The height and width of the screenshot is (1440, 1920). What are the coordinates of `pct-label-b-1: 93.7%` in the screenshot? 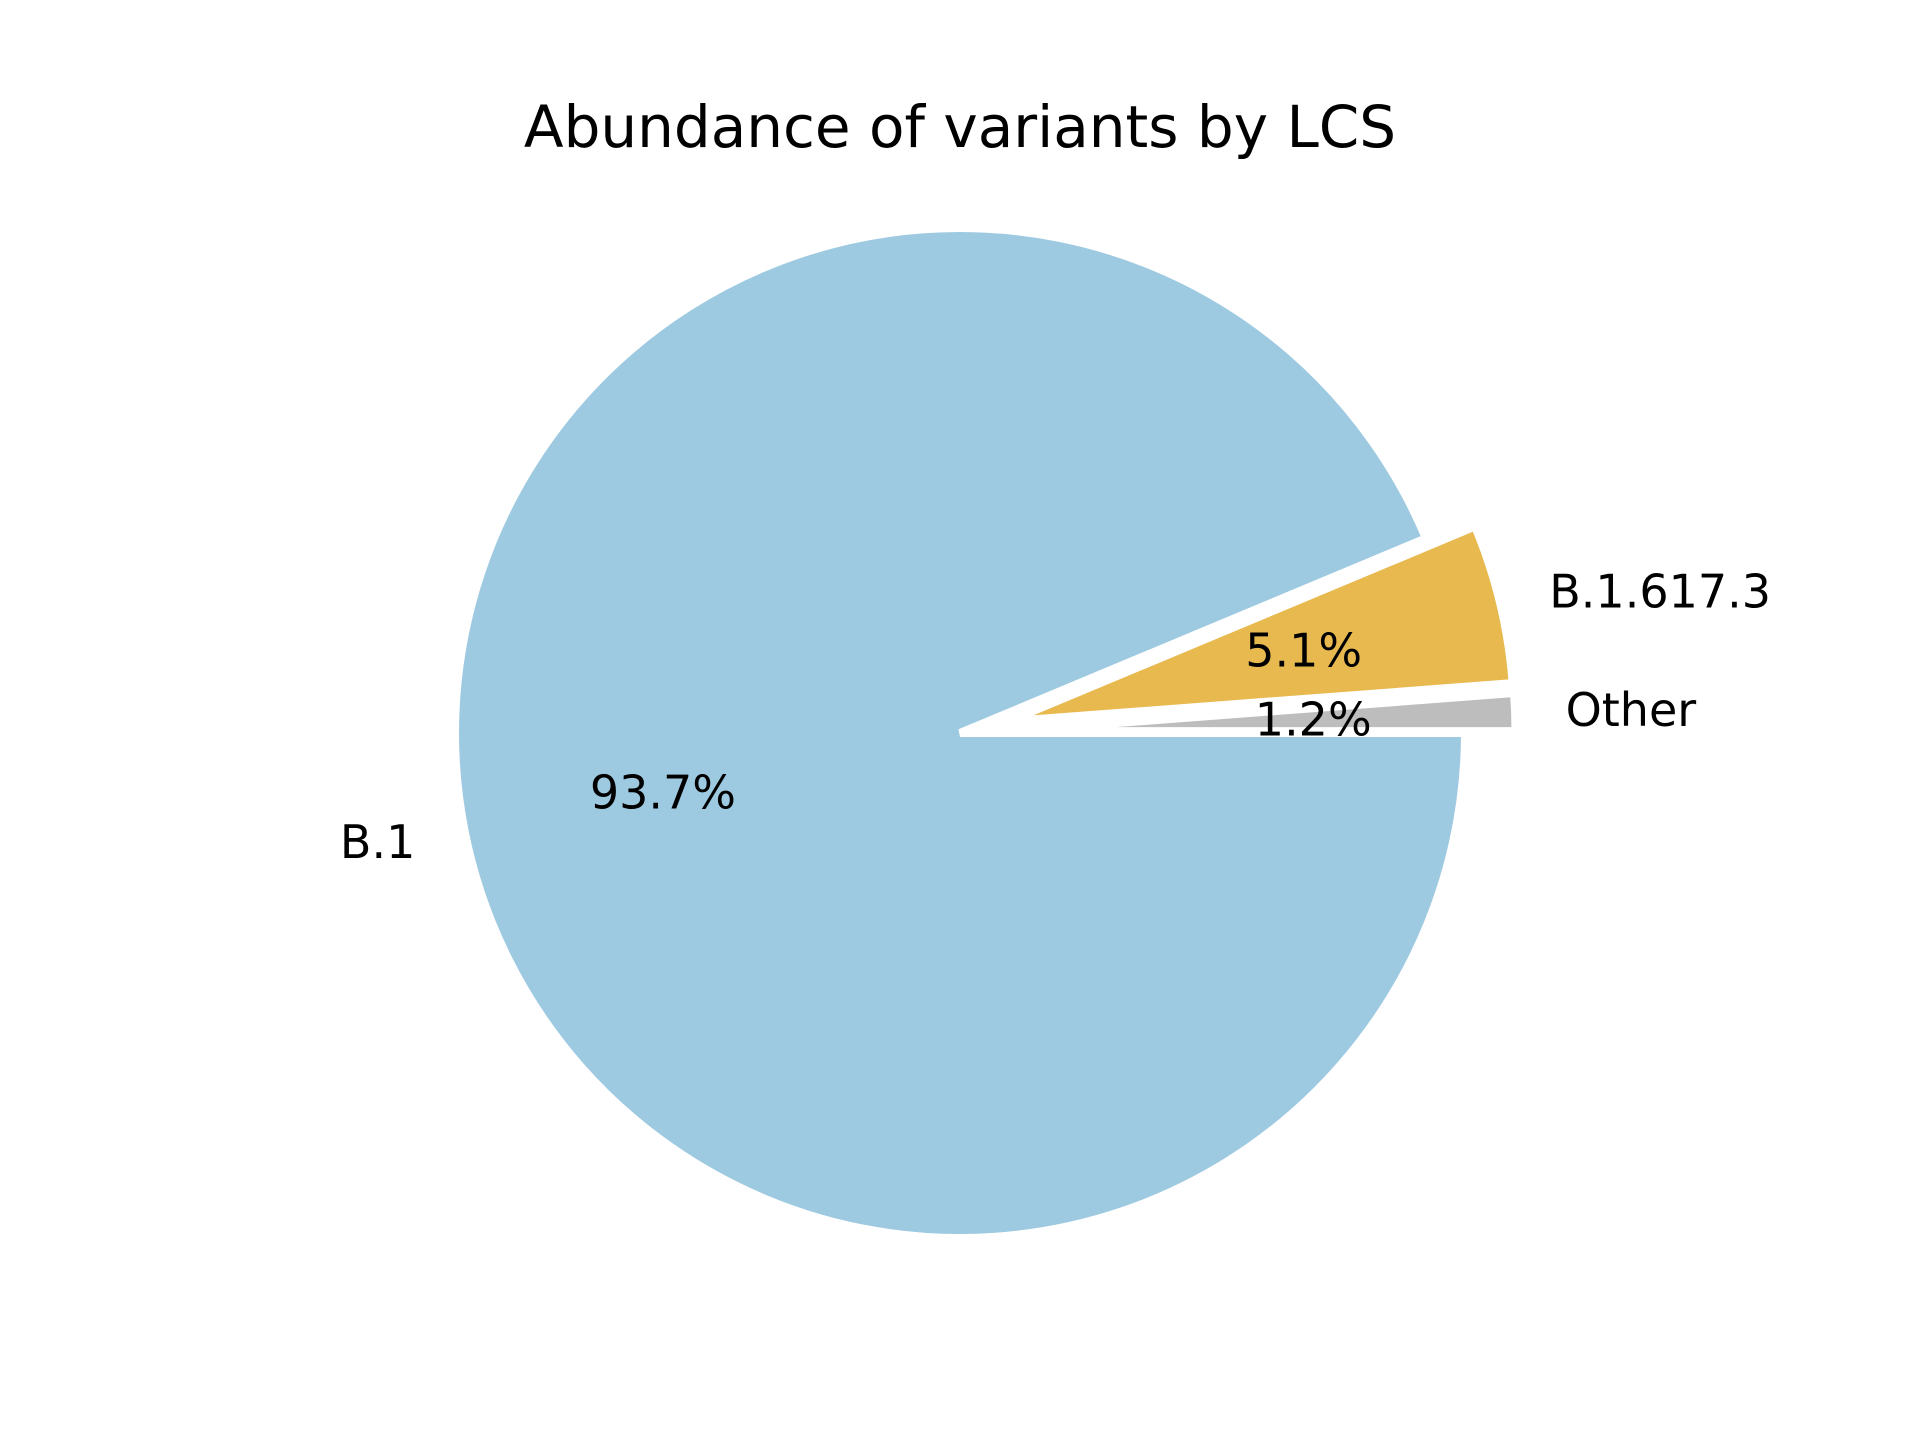 It's located at (663, 793).